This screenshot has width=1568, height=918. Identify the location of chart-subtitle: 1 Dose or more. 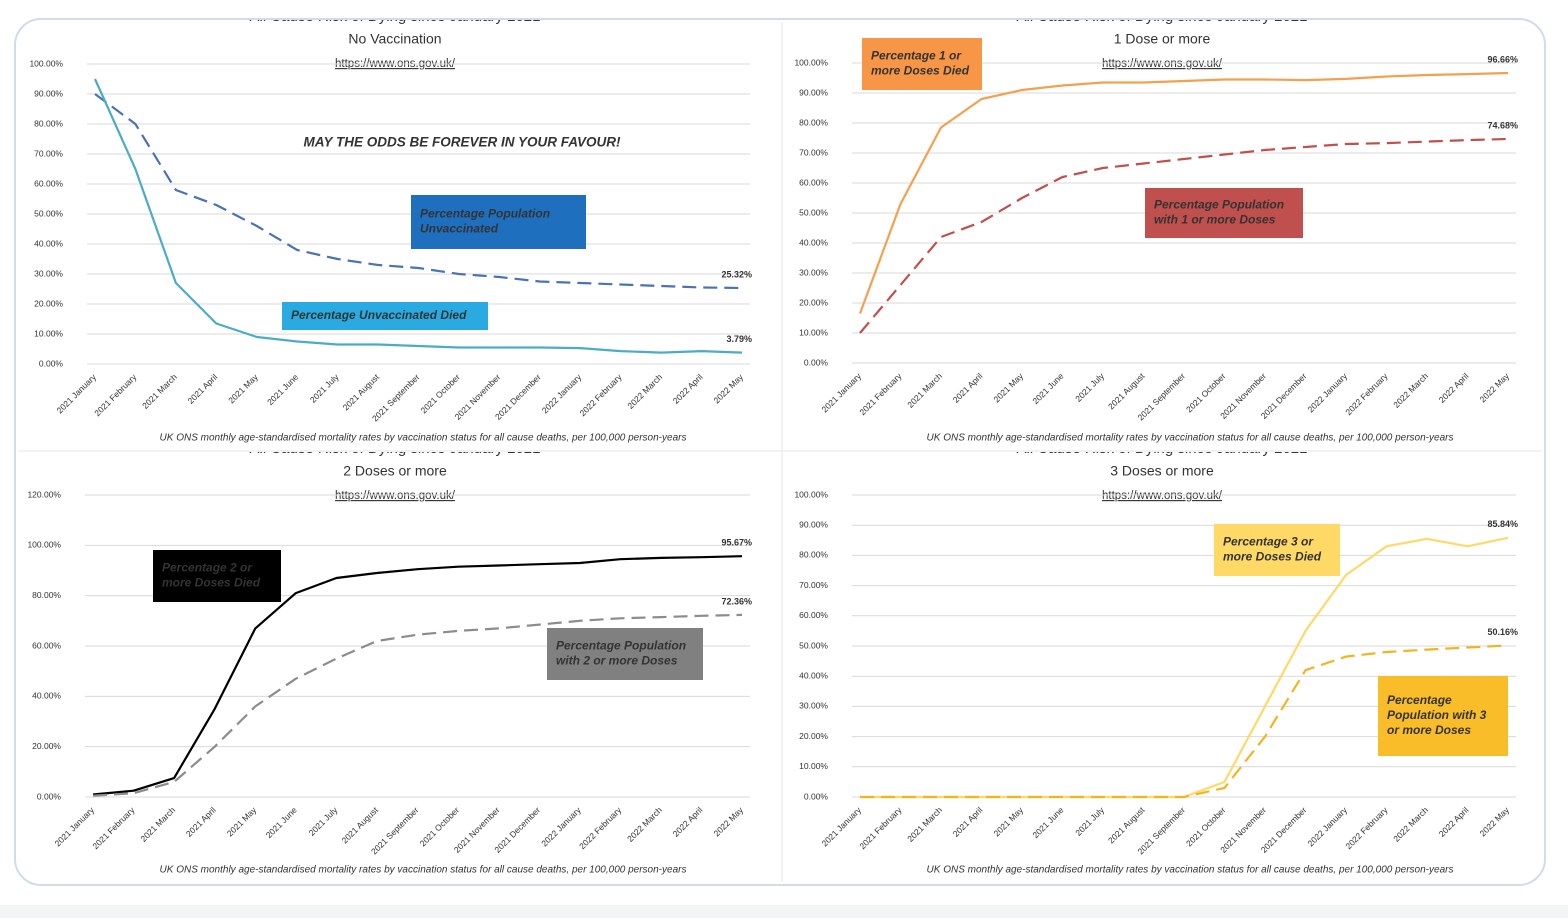
(1162, 39).